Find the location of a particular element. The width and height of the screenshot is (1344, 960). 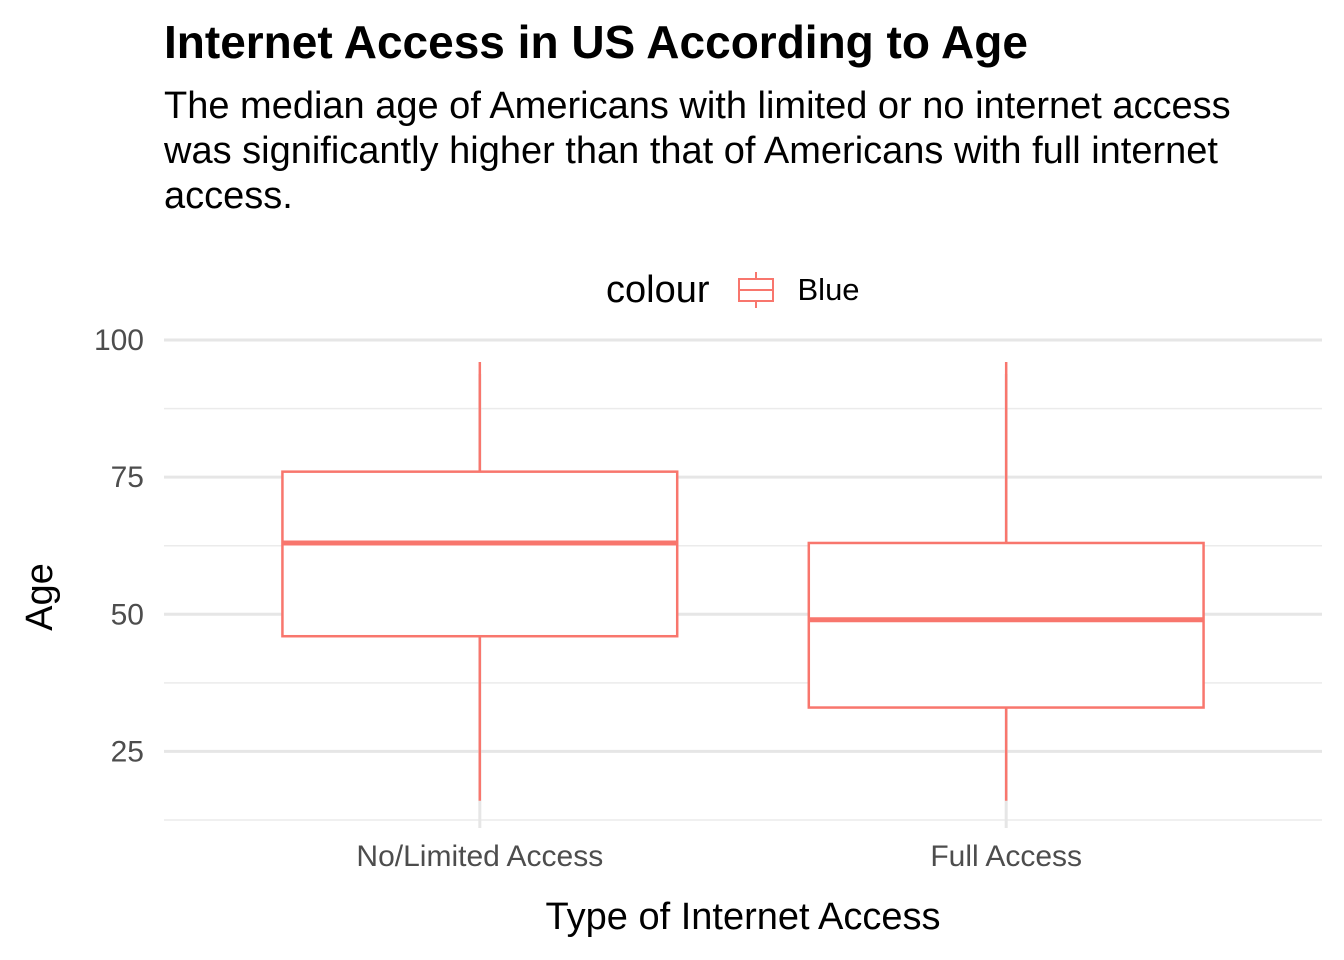

legend-title: colour is located at coordinates (658, 289).